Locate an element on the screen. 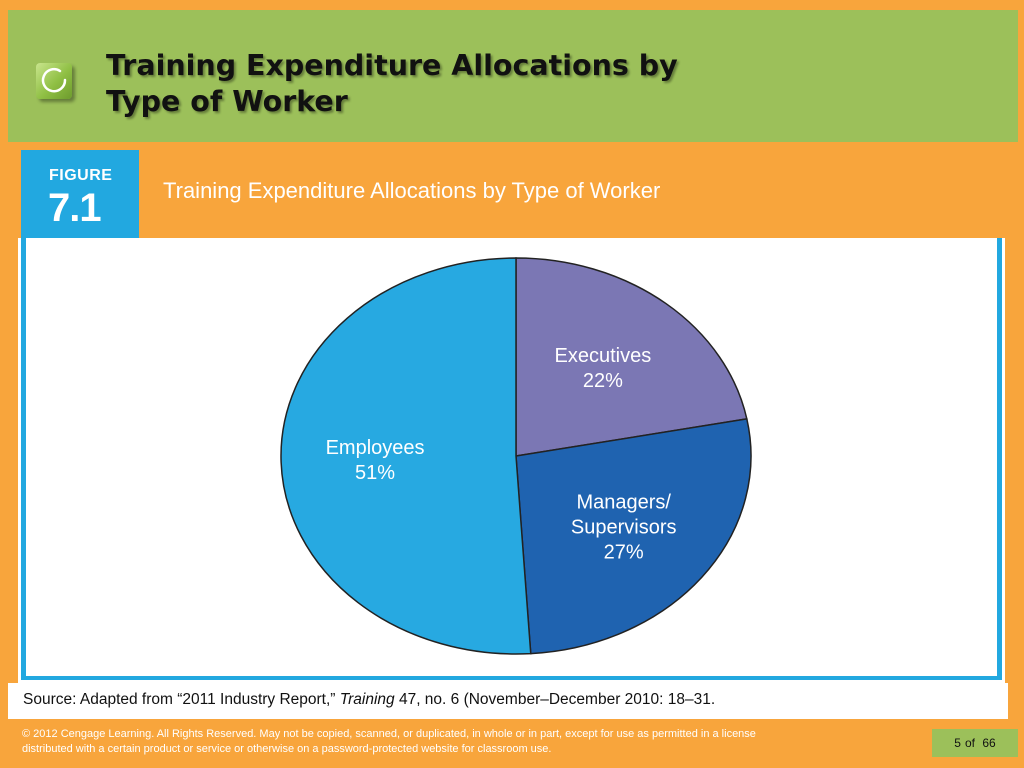  pie-slice-managers-supervisors is located at coordinates (633, 536).